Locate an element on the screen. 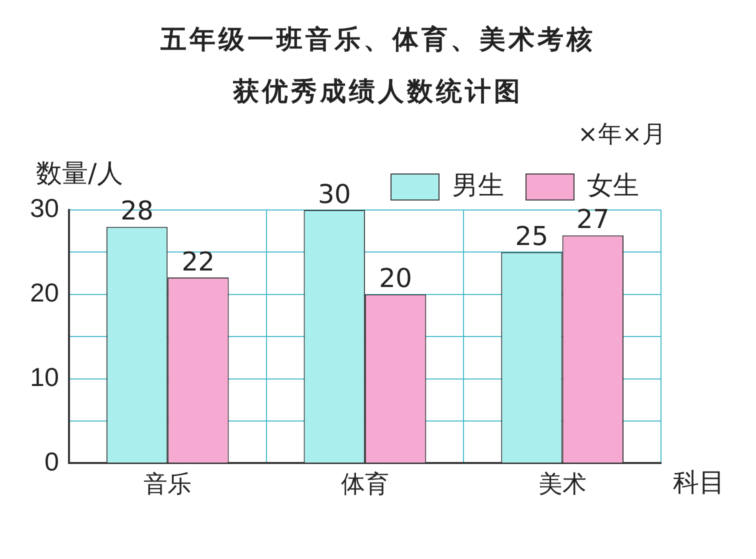  y-tick-label: 10 is located at coordinates (44, 377).